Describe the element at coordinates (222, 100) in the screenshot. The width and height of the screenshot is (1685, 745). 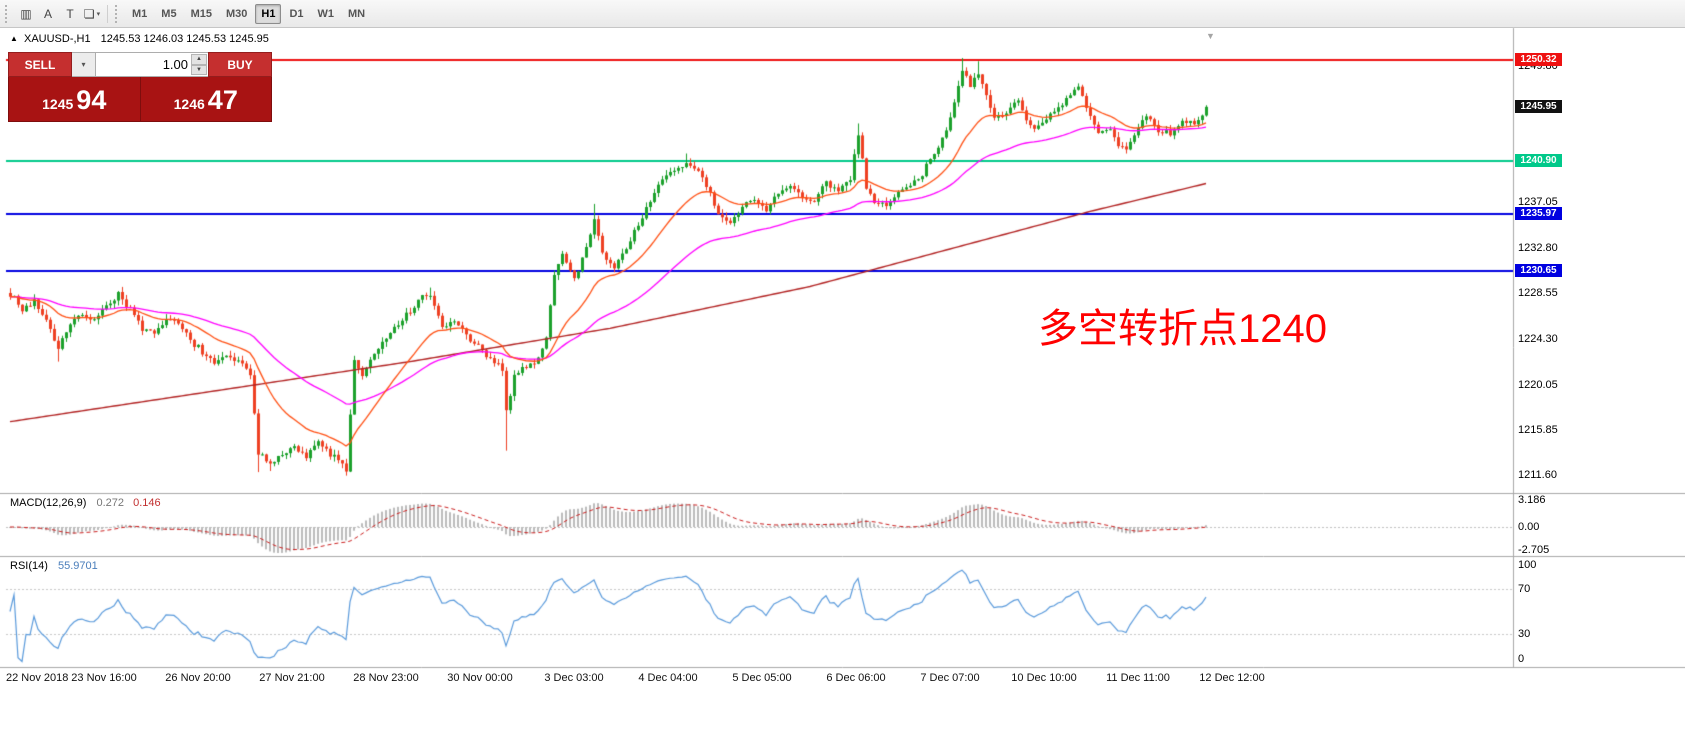
I see `ask-pip-digits: 47` at that location.